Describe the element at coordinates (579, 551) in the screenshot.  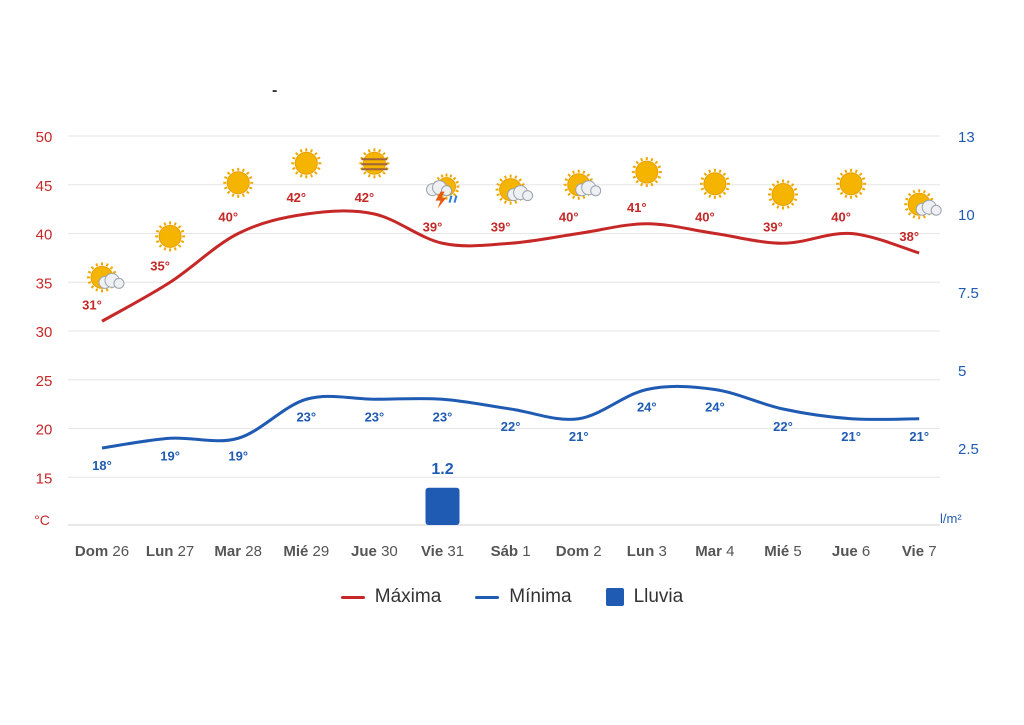
I see `x-tick-label: Dom 2` at that location.